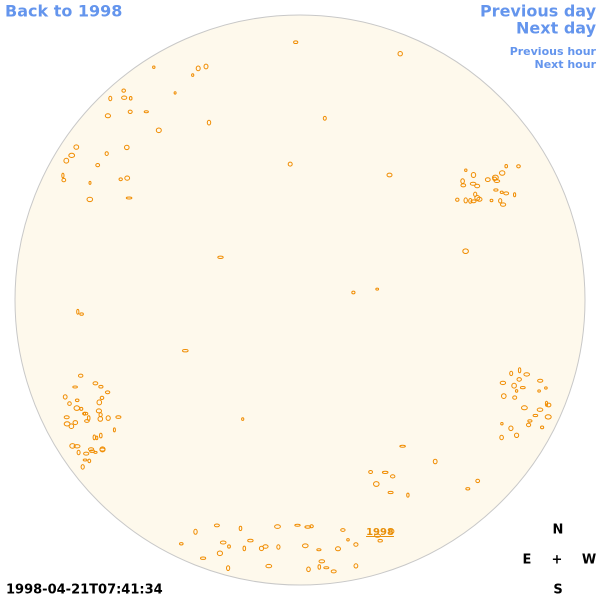 This screenshot has width=600, height=600. Describe the element at coordinates (566, 64) in the screenshot. I see `next-hour-link: Next hour` at that location.